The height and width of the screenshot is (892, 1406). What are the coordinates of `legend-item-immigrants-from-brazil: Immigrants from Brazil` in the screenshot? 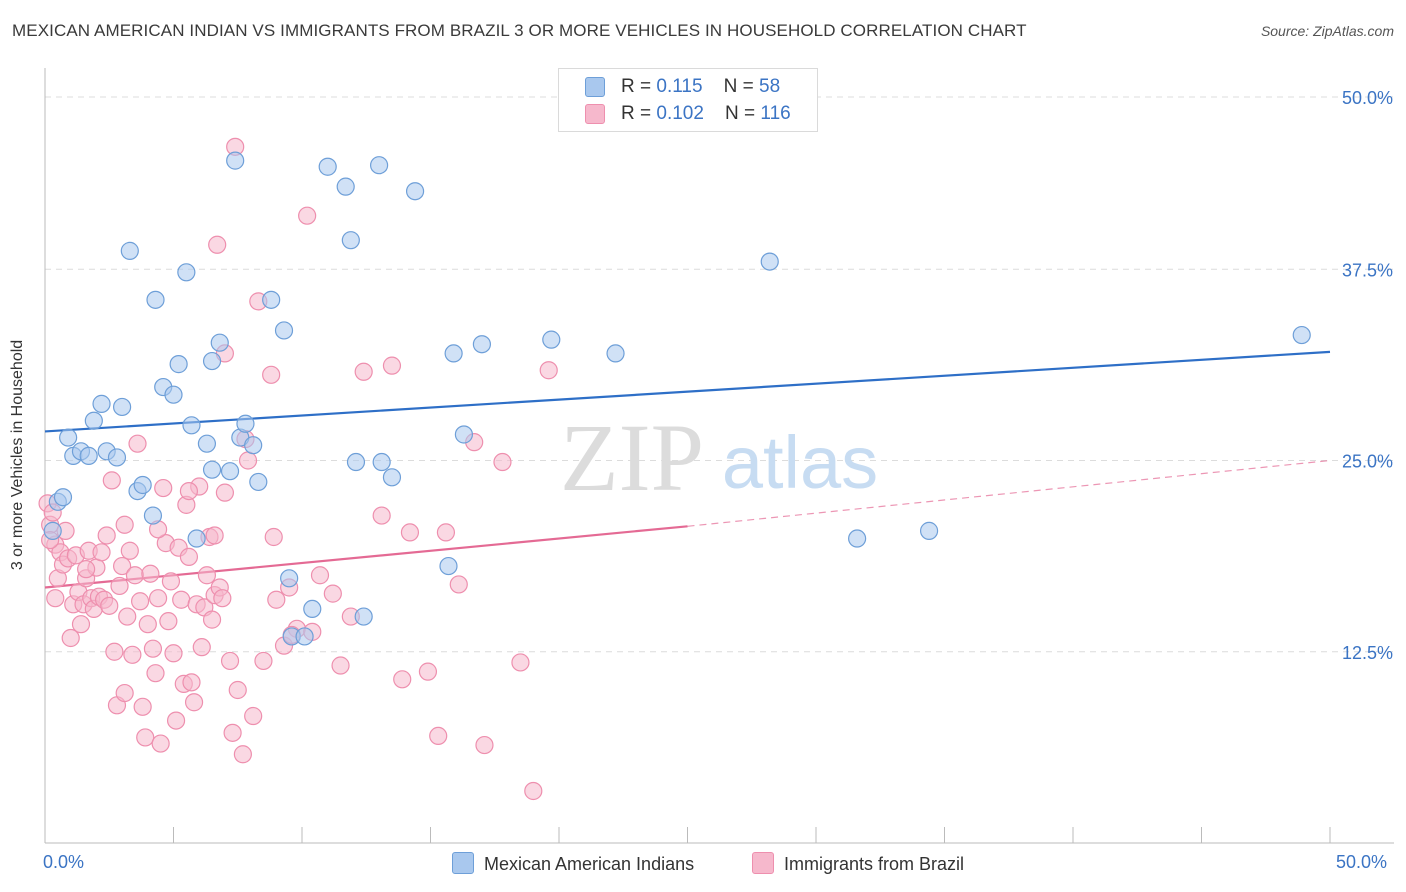 It's located at (858, 863).